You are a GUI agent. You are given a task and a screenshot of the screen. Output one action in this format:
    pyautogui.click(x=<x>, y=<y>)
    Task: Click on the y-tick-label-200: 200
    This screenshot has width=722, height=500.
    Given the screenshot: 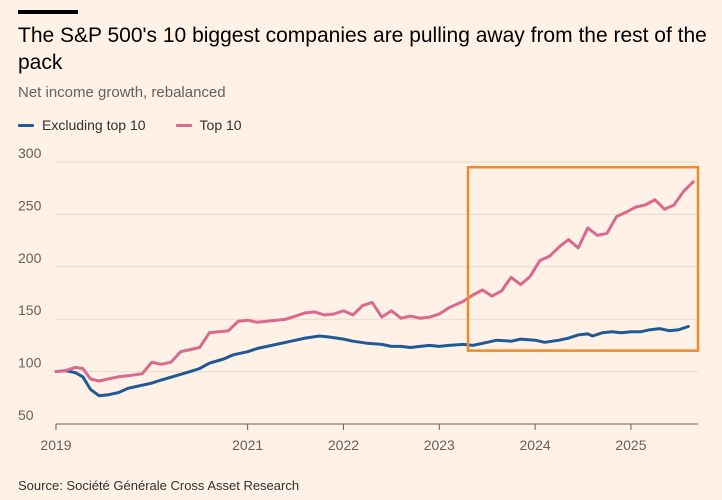 What is the action you would take?
    pyautogui.click(x=30, y=258)
    